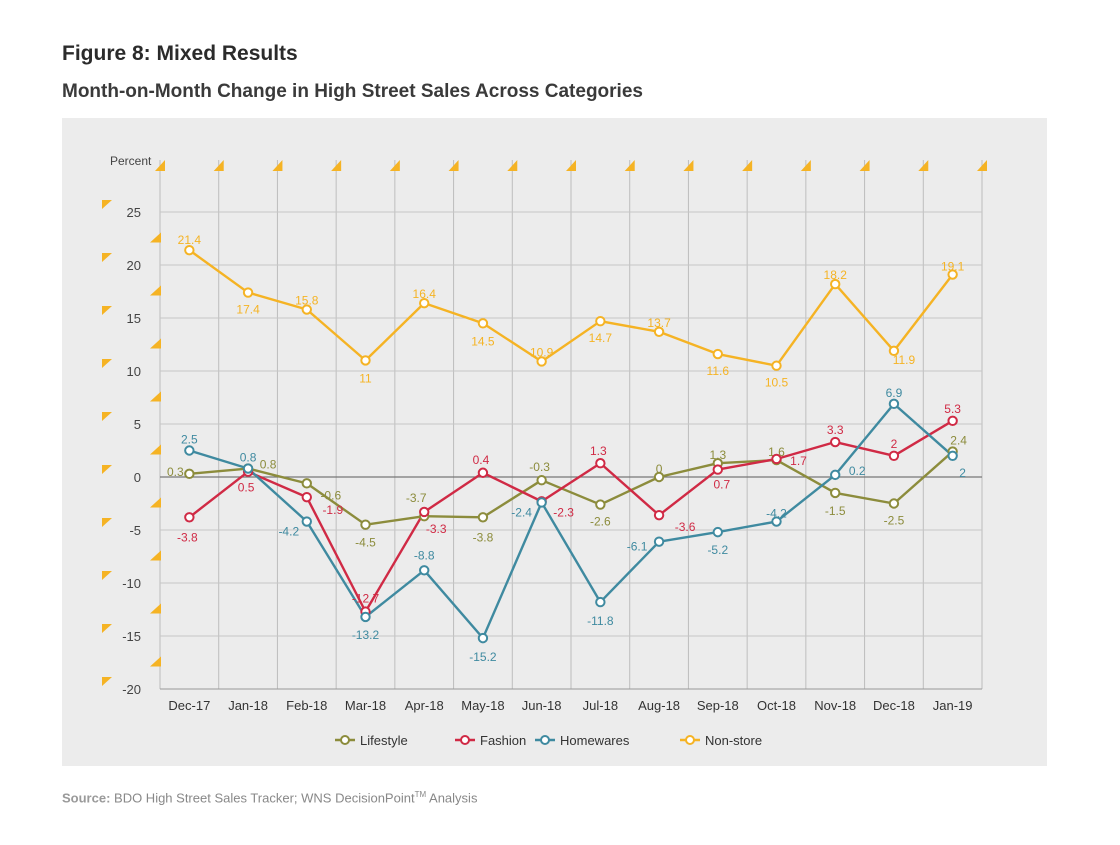  What do you see at coordinates (659, 705) in the screenshot?
I see `x-tick-label: Aug-18` at bounding box center [659, 705].